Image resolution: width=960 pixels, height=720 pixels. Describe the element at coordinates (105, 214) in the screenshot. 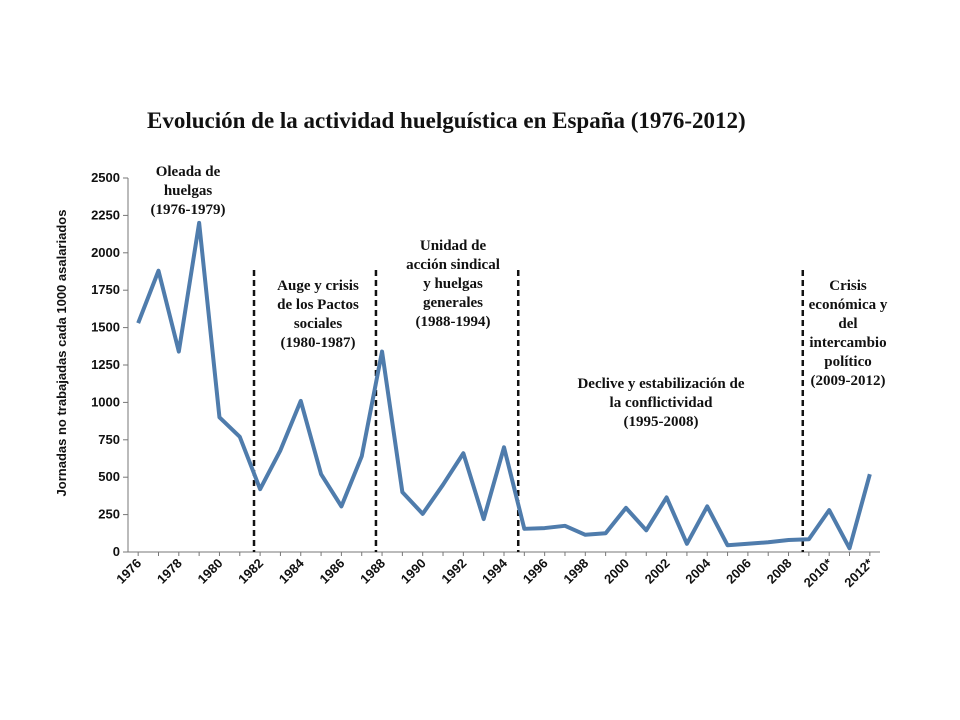

I see `y-tick-label: 2250` at that location.